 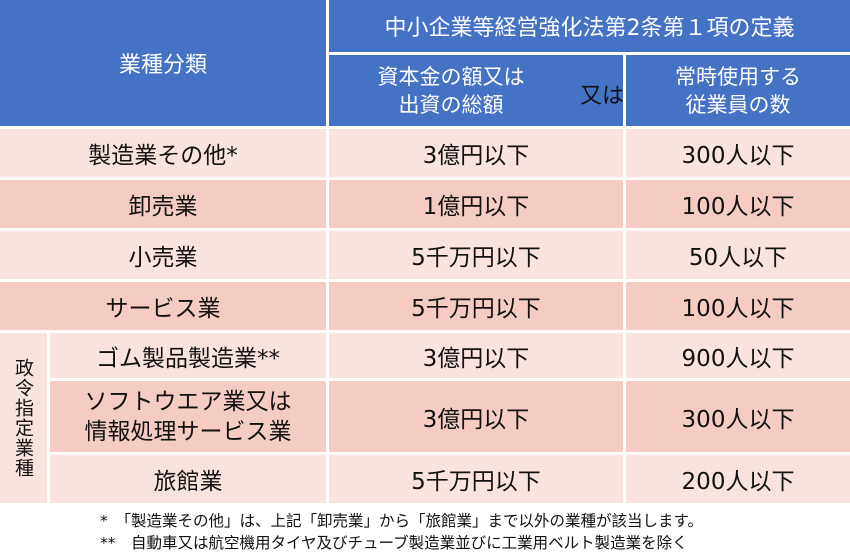 I want to click on row2-capital: 1億円以下, so click(x=476, y=204).